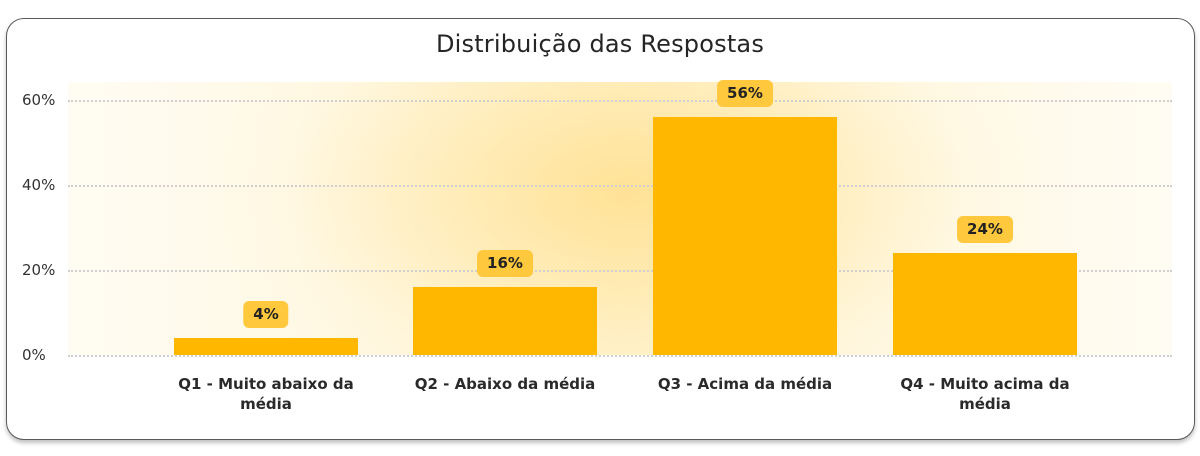 This screenshot has width=1200, height=456. What do you see at coordinates (505, 384) in the screenshot?
I see `x-axis-category-label: Q2 - Abaixo da média` at bounding box center [505, 384].